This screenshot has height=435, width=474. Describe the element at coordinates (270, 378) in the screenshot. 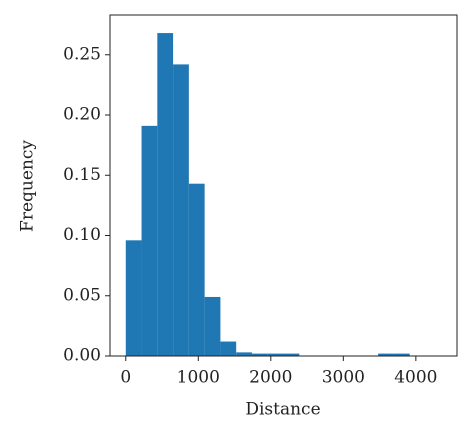

I see `x-tick-label: 2000` at that location.